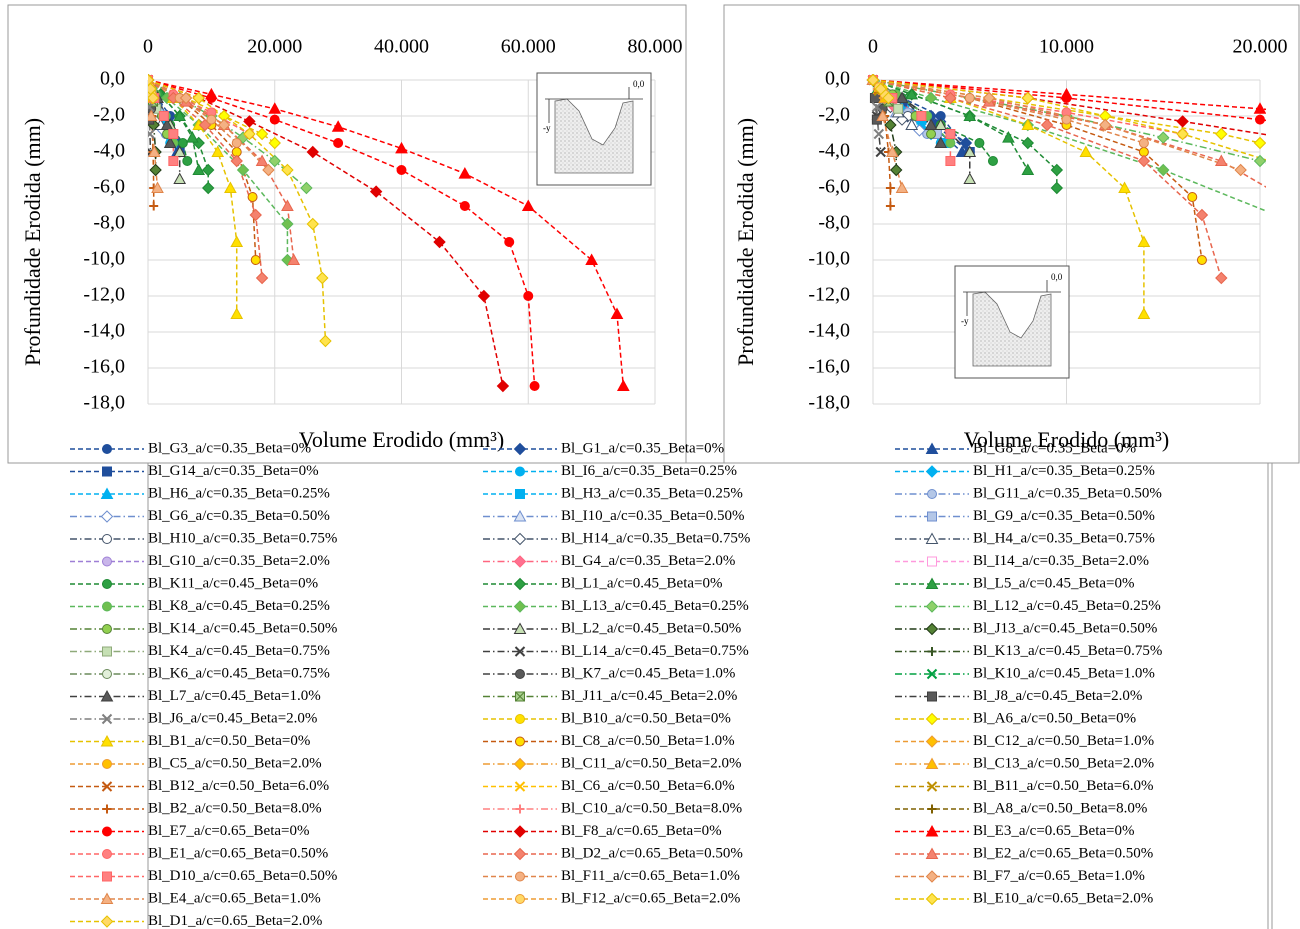 The height and width of the screenshot is (929, 1300). I want to click on legend-label: Bl_H3_a/c=0.35_Beta=0.25%, so click(652, 493).